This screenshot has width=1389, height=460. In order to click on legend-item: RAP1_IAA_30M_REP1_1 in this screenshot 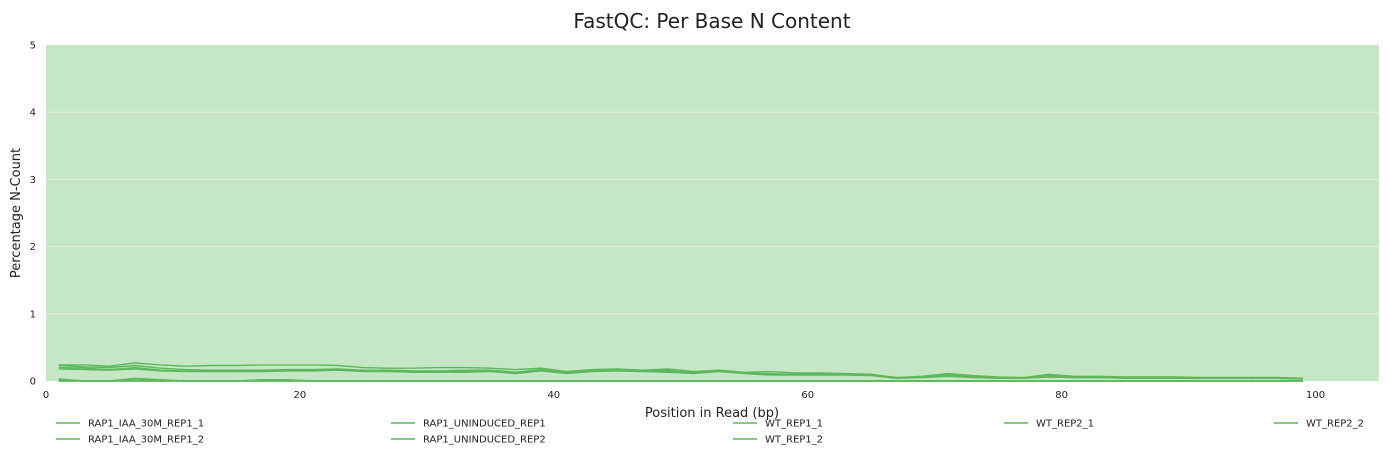, I will do `click(130, 424)`.